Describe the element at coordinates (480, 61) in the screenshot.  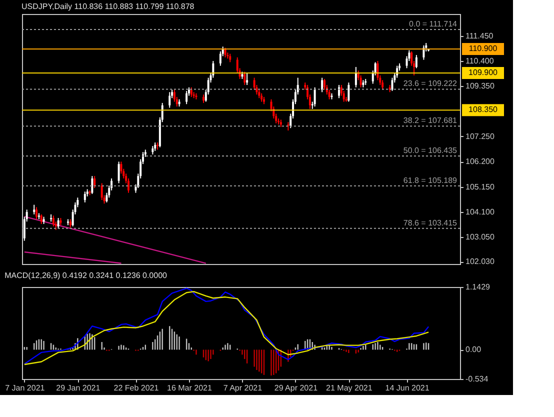
I see `y-tick-label: 110.400` at that location.